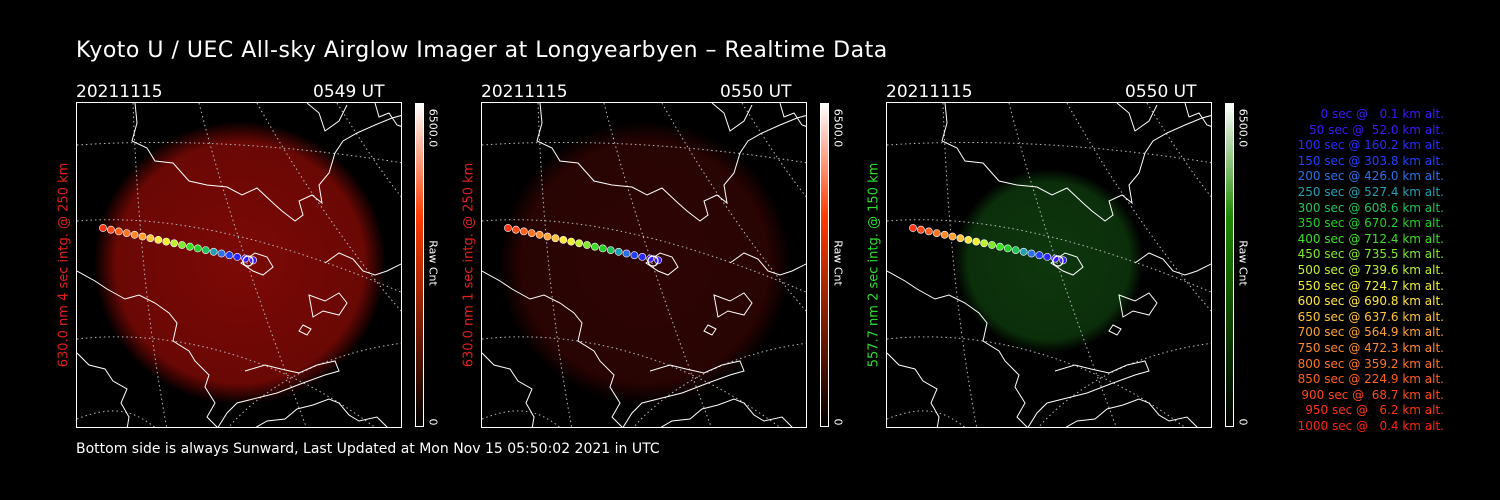 This screenshot has width=1500, height=500. I want to click on panel-3-colorbar, so click(1229, 265).